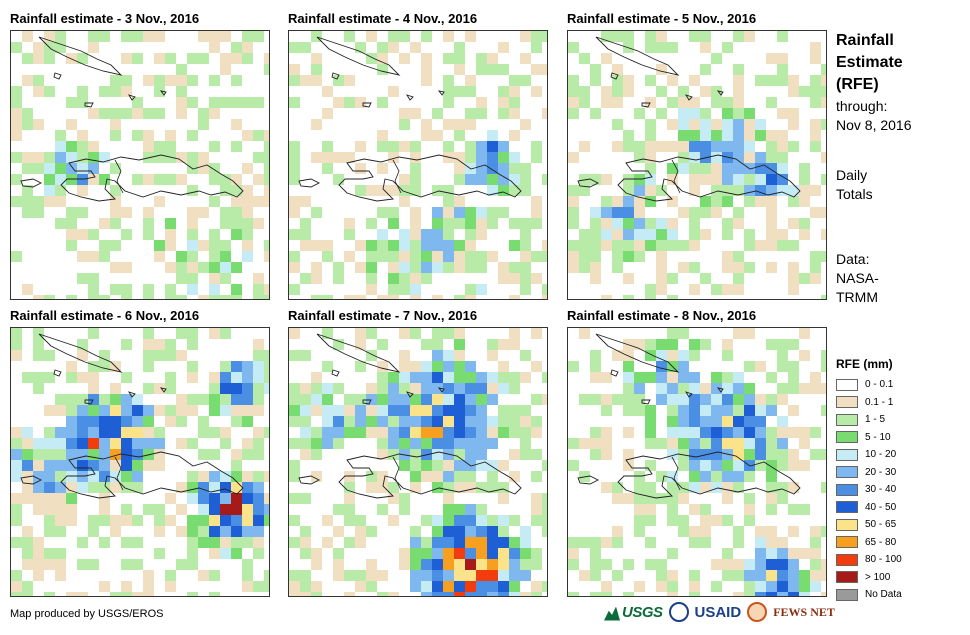 The width and height of the screenshot is (970, 635). What do you see at coordinates (662, 315) in the screenshot?
I see `panel-title-nov8: Rainfall estimate - 8 Nov., 2016` at bounding box center [662, 315].